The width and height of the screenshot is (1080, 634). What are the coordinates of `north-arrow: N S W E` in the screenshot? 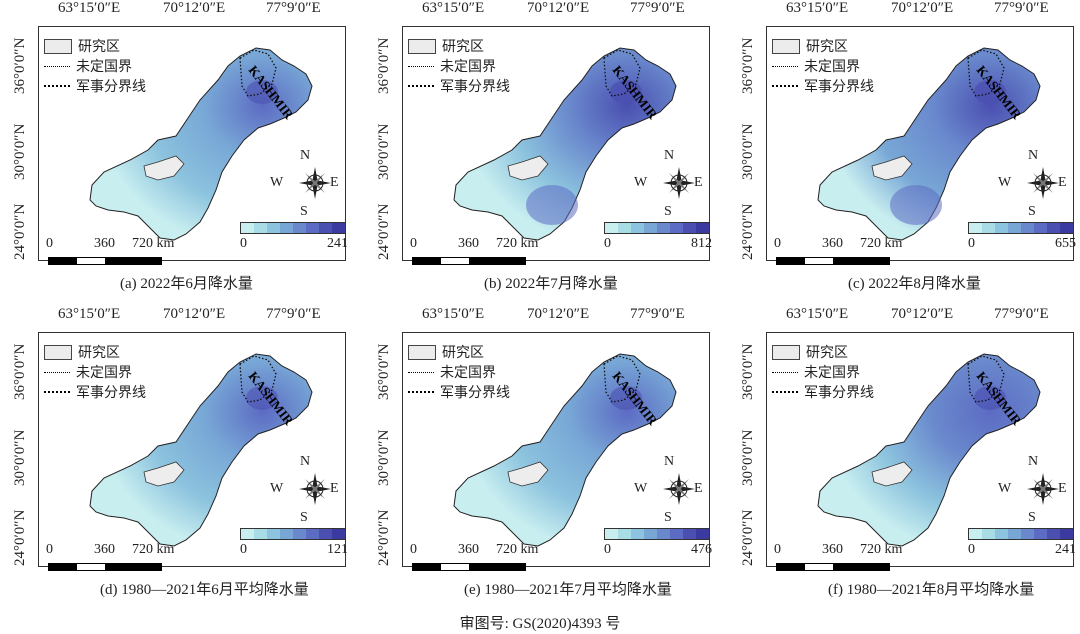 It's located at (668, 184).